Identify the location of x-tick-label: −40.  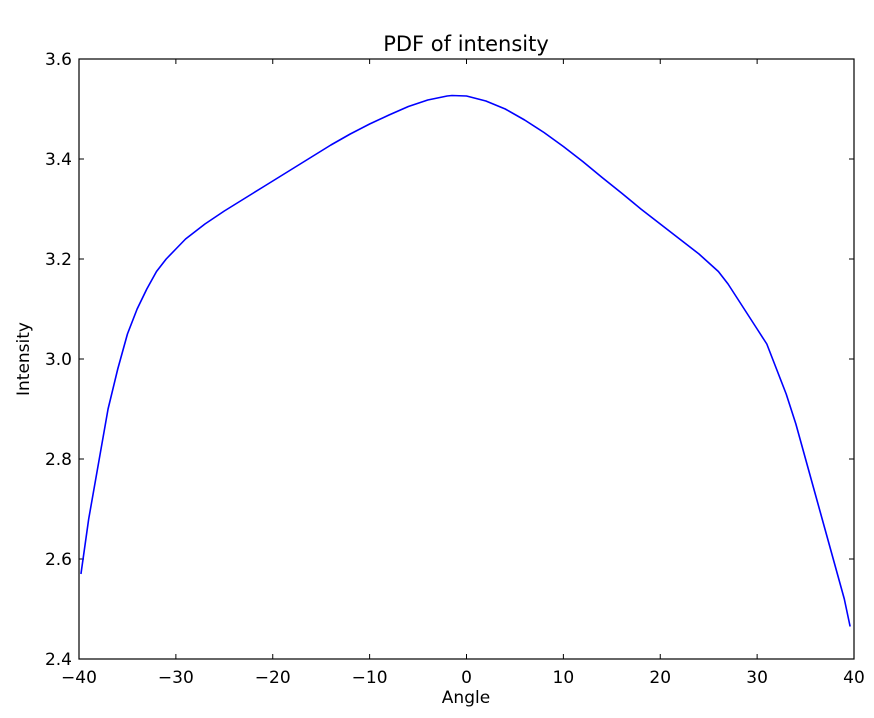
(79, 678).